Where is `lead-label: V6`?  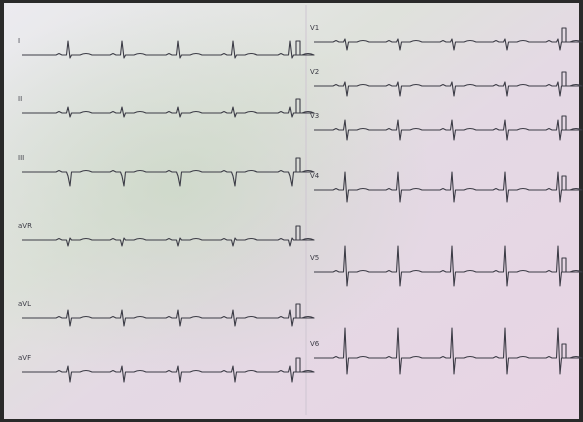
lead-label: V6 is located at coordinates (315, 344).